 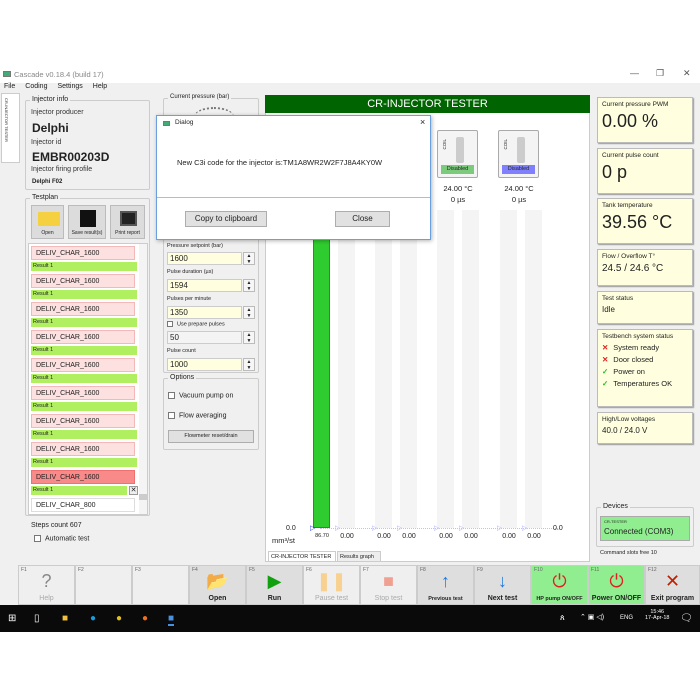 What do you see at coordinates (423, 122) in the screenshot?
I see `dialog-close-icon: ×` at bounding box center [423, 122].